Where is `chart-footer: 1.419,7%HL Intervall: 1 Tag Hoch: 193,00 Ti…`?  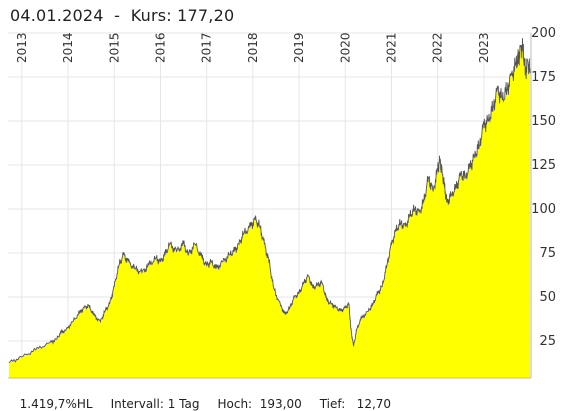 chart-footer: 1.419,7%HL Intervall: 1 Tag Hoch: 193,00 Ti… is located at coordinates (210, 397).